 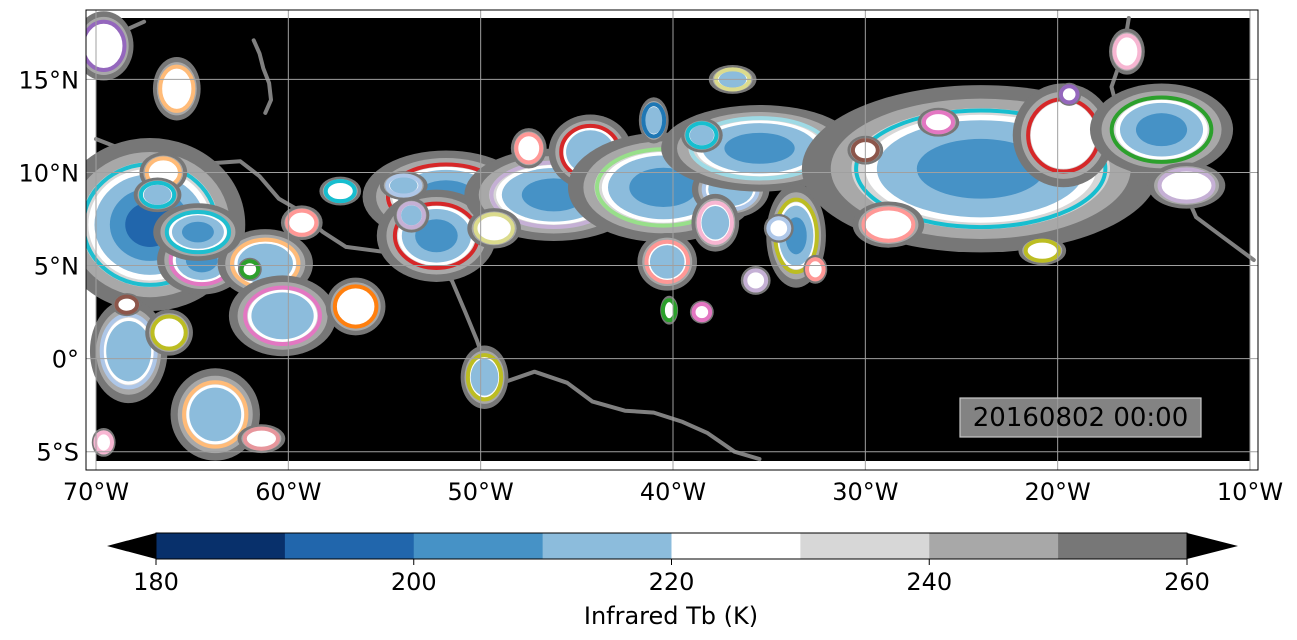 What do you see at coordinates (481, 492) in the screenshot?
I see `longitude-tick-label: 50°W` at bounding box center [481, 492].